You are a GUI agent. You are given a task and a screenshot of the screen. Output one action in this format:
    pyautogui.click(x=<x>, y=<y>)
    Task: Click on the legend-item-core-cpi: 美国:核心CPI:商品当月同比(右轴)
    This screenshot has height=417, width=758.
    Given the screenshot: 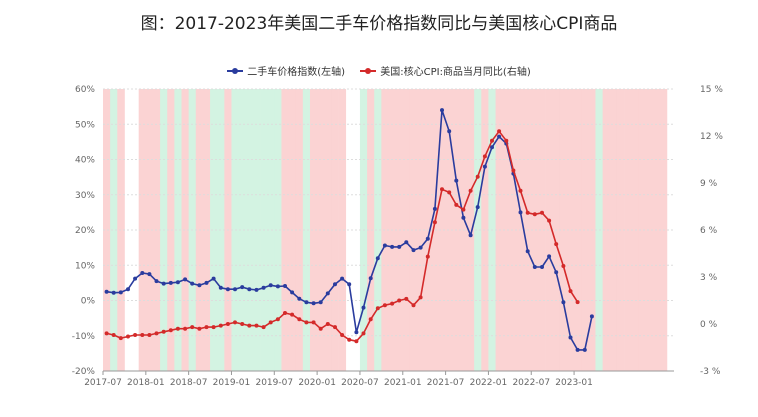 What is the action you would take?
    pyautogui.click(x=445, y=70)
    